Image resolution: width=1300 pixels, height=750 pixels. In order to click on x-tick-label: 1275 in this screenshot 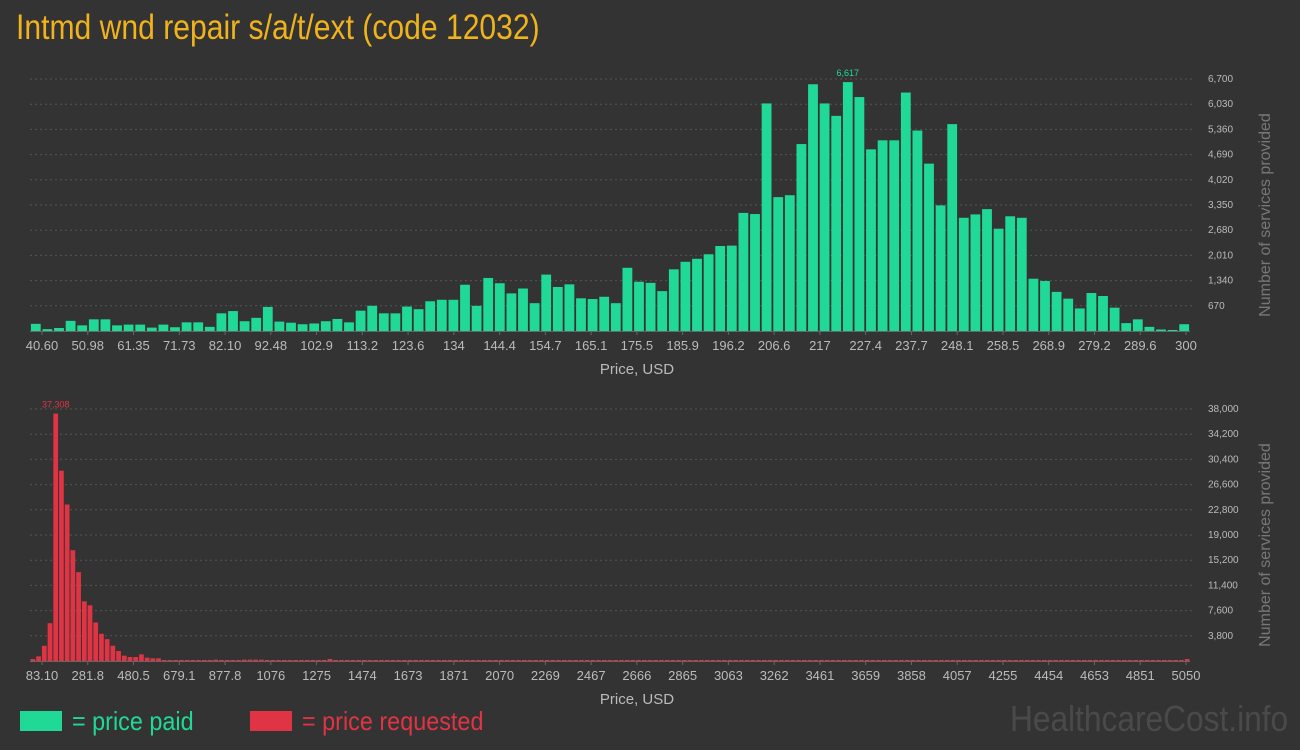, I will do `click(316, 675)`.